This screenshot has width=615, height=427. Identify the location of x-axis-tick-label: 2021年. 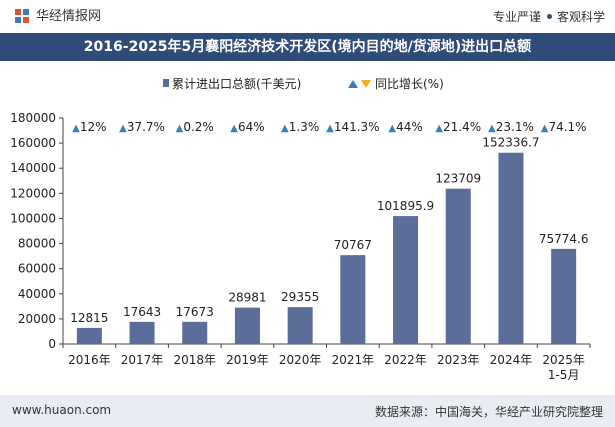
(353, 360).